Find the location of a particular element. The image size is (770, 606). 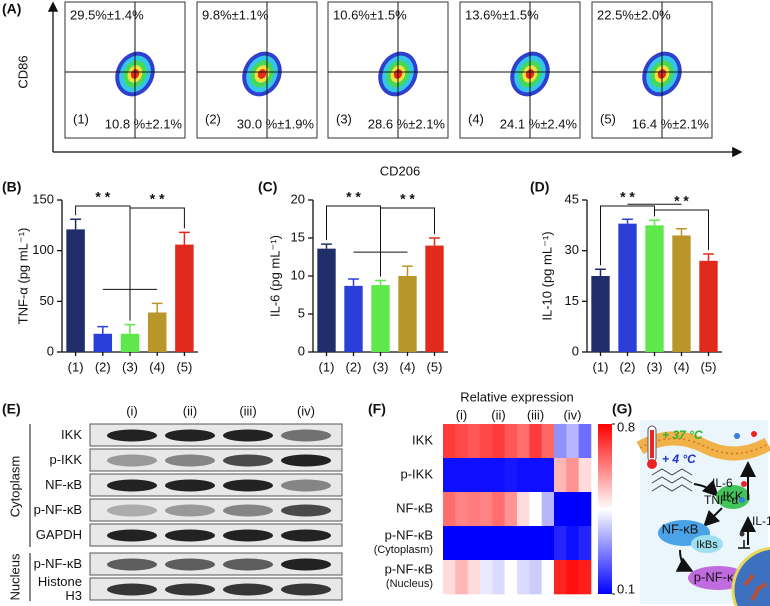

y-label: CD86 is located at coordinates (22, 71).